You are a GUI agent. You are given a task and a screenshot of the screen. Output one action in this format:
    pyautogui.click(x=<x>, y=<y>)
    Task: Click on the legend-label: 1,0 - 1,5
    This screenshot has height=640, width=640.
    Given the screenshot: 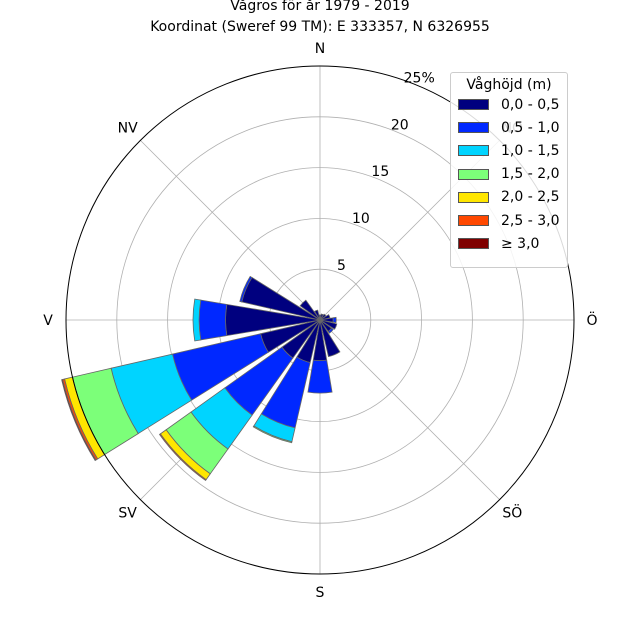 What is the action you would take?
    pyautogui.click(x=530, y=150)
    